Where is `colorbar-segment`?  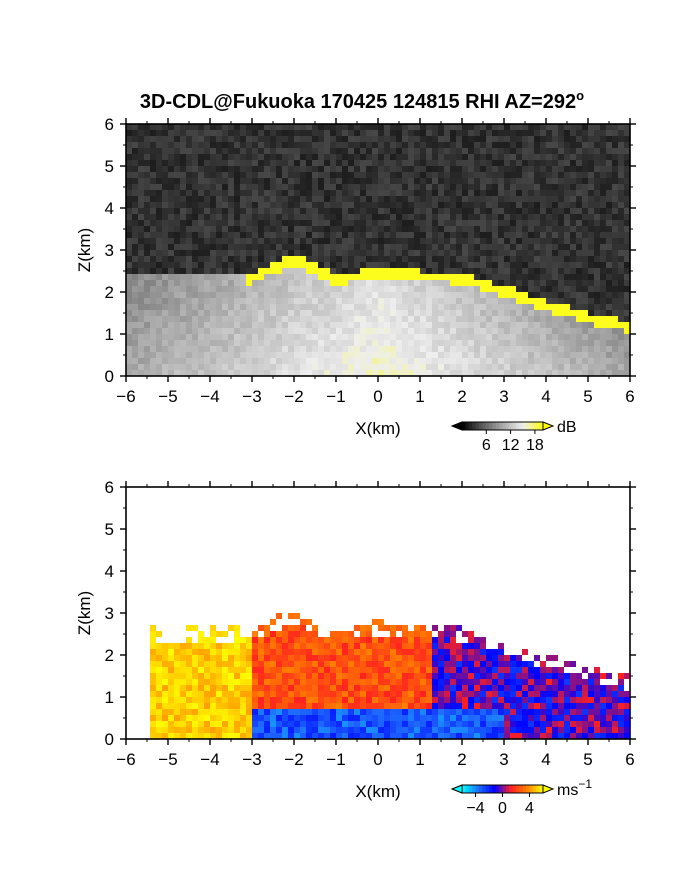 colorbar-segment is located at coordinates (471, 426).